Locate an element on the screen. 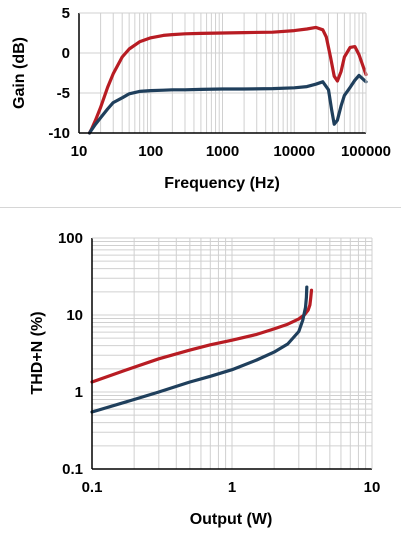  y-tick-label: 10 is located at coordinates (74, 315).